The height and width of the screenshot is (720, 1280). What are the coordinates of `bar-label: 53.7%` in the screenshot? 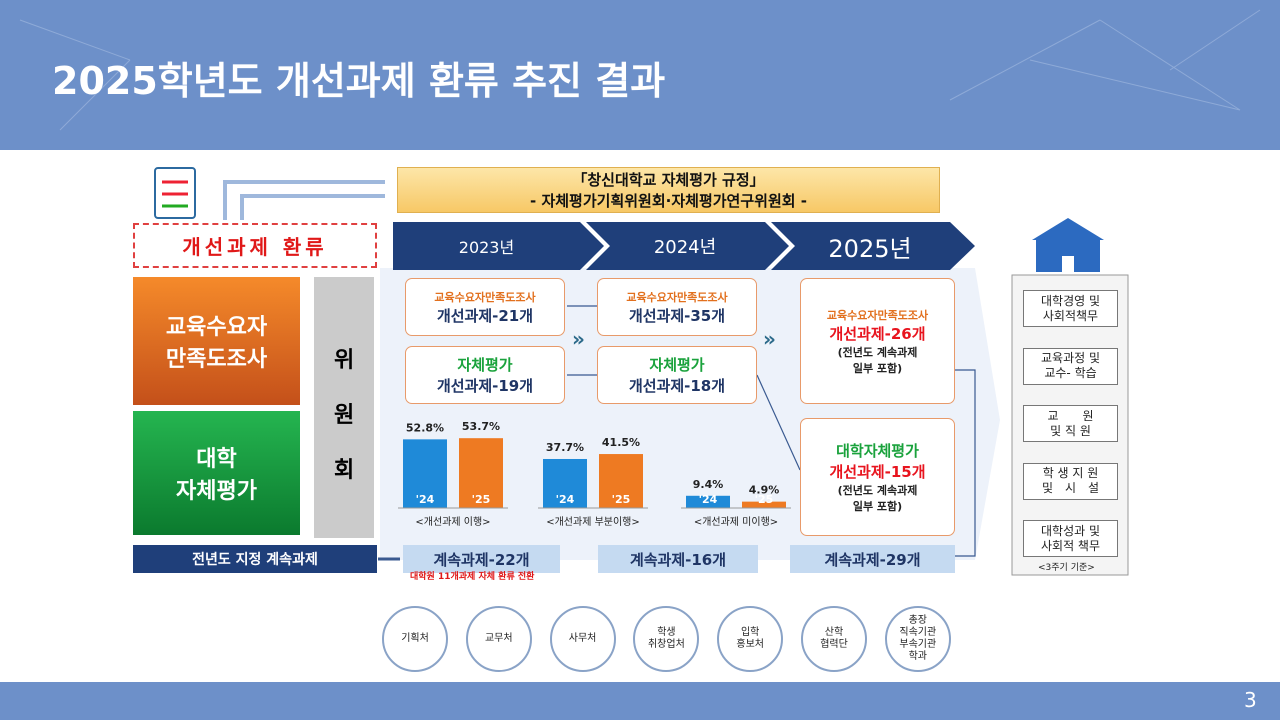 It's located at (481, 426).